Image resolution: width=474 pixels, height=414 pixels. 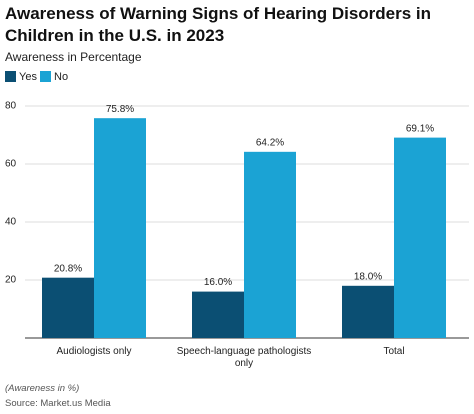 I want to click on x-tick-label: Audiologists only, so click(x=94, y=351).